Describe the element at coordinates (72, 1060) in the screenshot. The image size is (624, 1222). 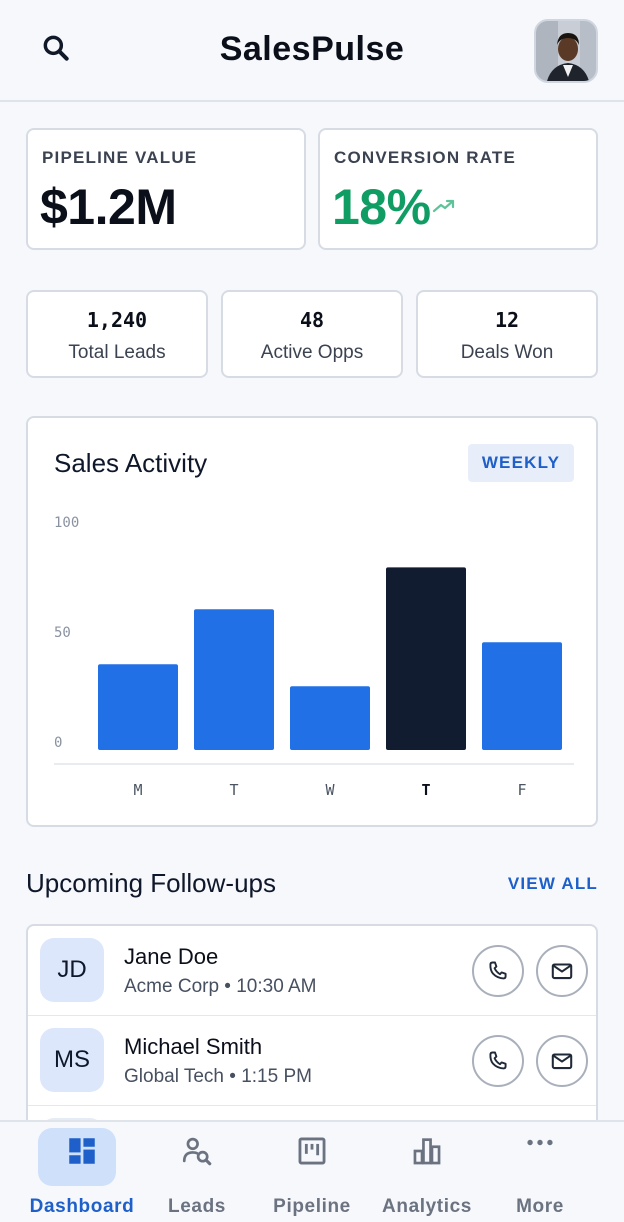
I see `contact-initials-avatar: MS` at that location.